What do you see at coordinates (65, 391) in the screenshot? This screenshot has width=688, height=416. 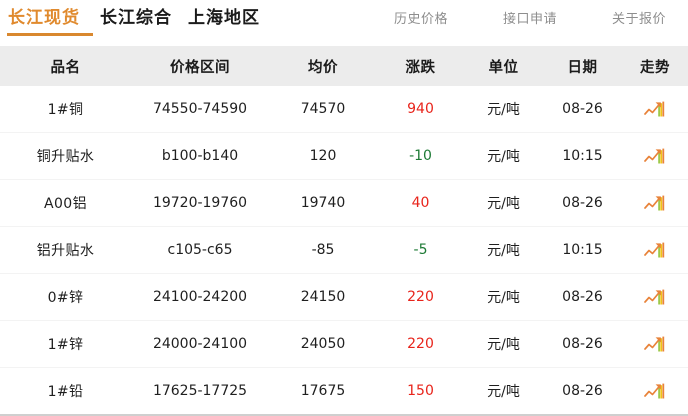 I see `cell-product-name: 1#铅` at bounding box center [65, 391].